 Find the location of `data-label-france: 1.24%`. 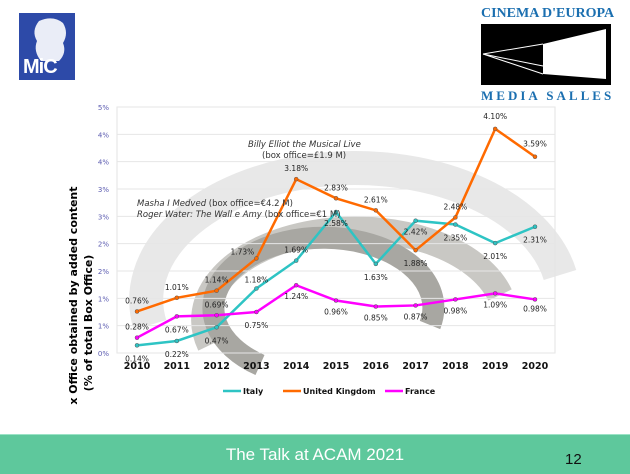

data-label-france: 1.24% is located at coordinates (296, 296).